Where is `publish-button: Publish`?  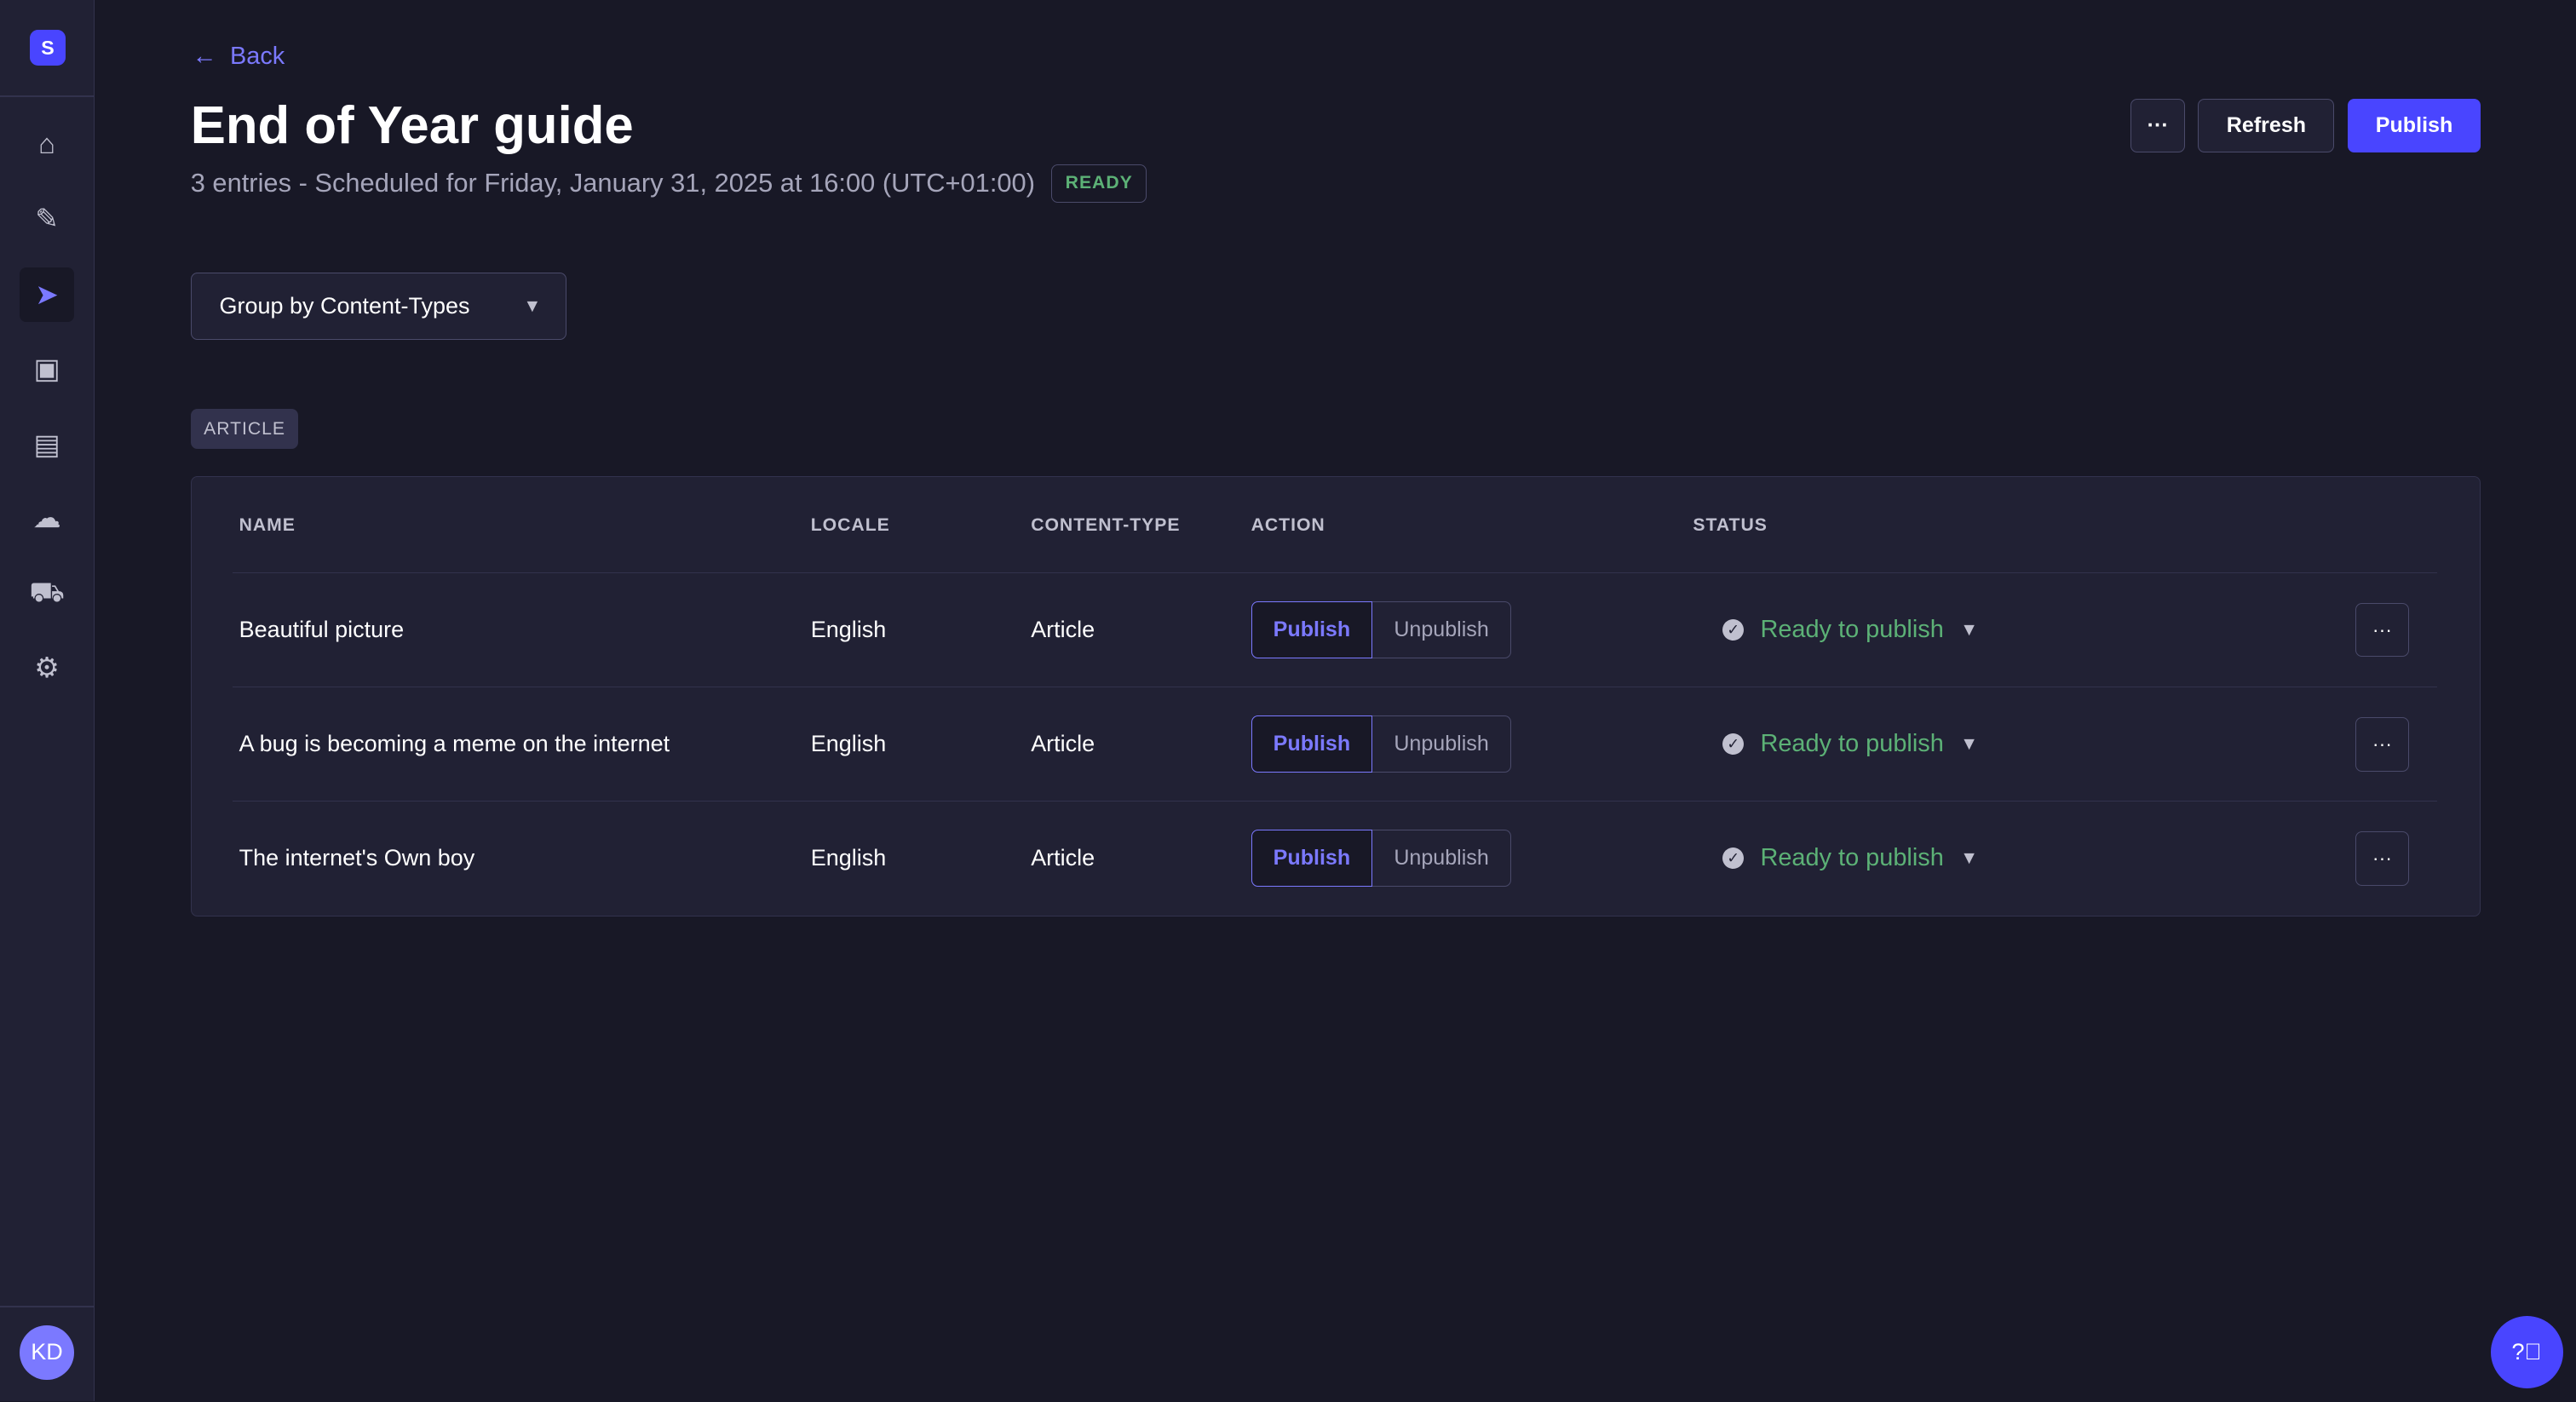
publish-button: Publish is located at coordinates (2414, 125).